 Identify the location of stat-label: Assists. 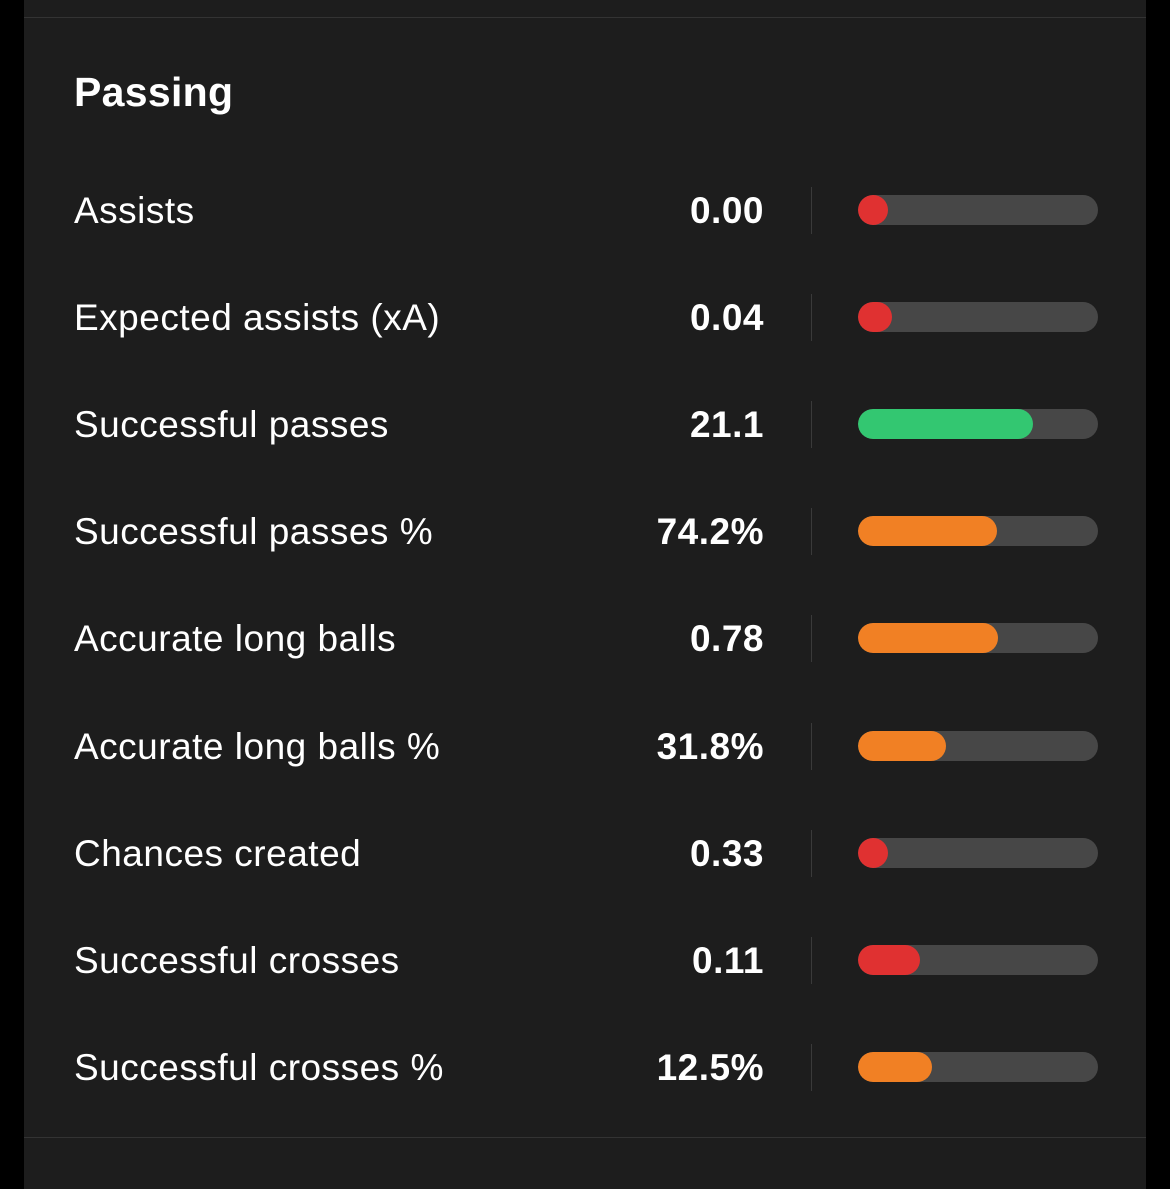
(134, 210).